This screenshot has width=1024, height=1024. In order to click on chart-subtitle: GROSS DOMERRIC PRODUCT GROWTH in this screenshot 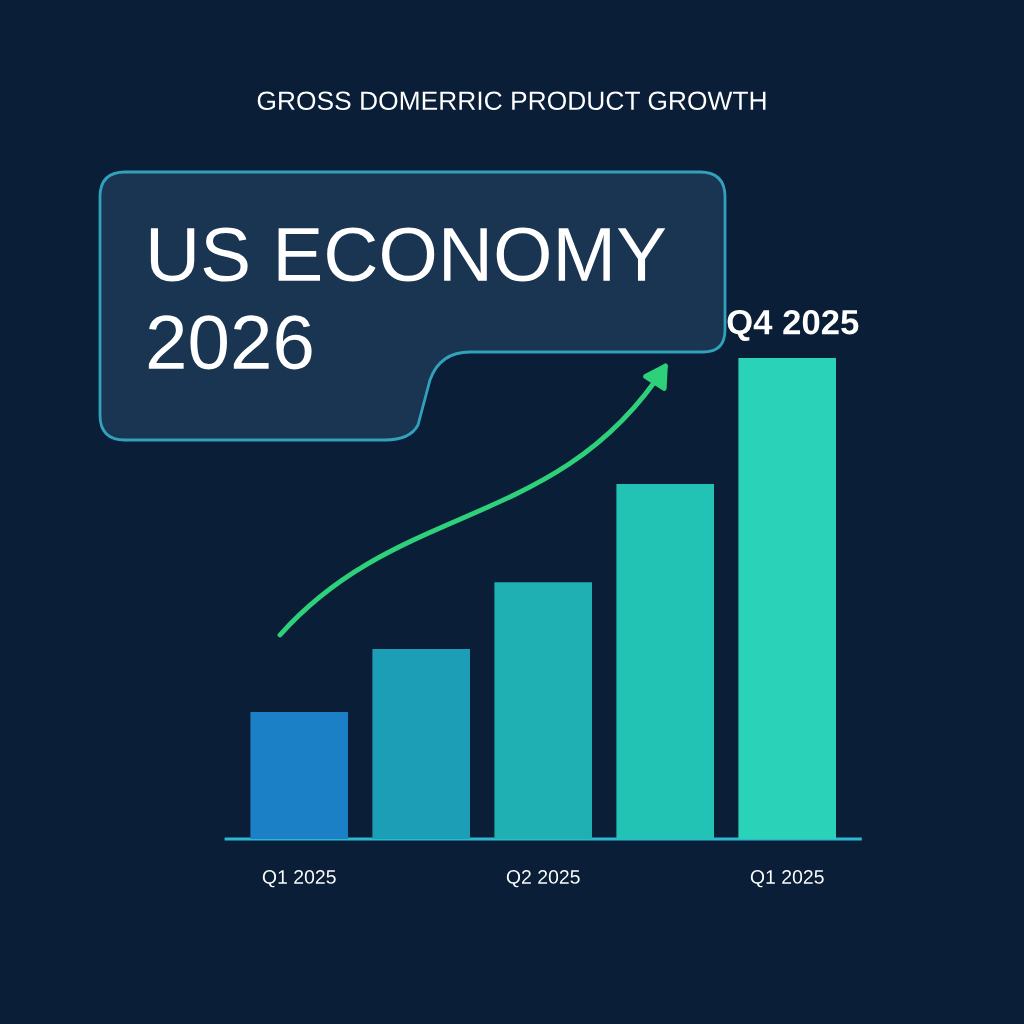, I will do `click(511, 101)`.